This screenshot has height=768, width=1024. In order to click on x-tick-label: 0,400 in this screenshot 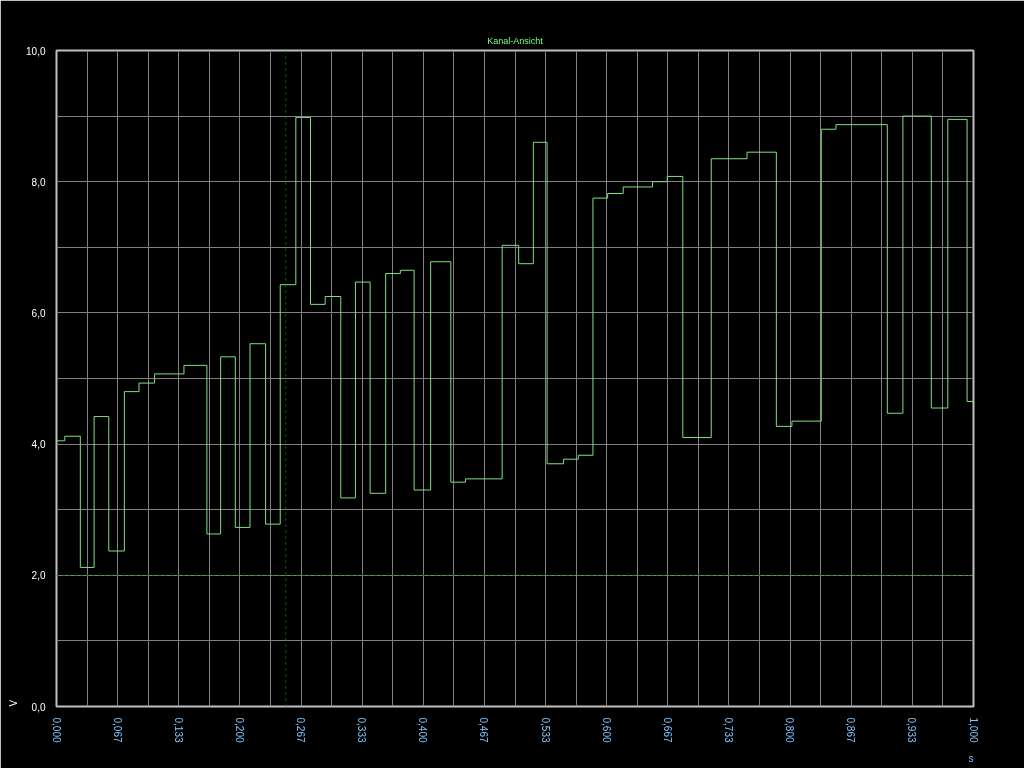, I will do `click(423, 730)`.